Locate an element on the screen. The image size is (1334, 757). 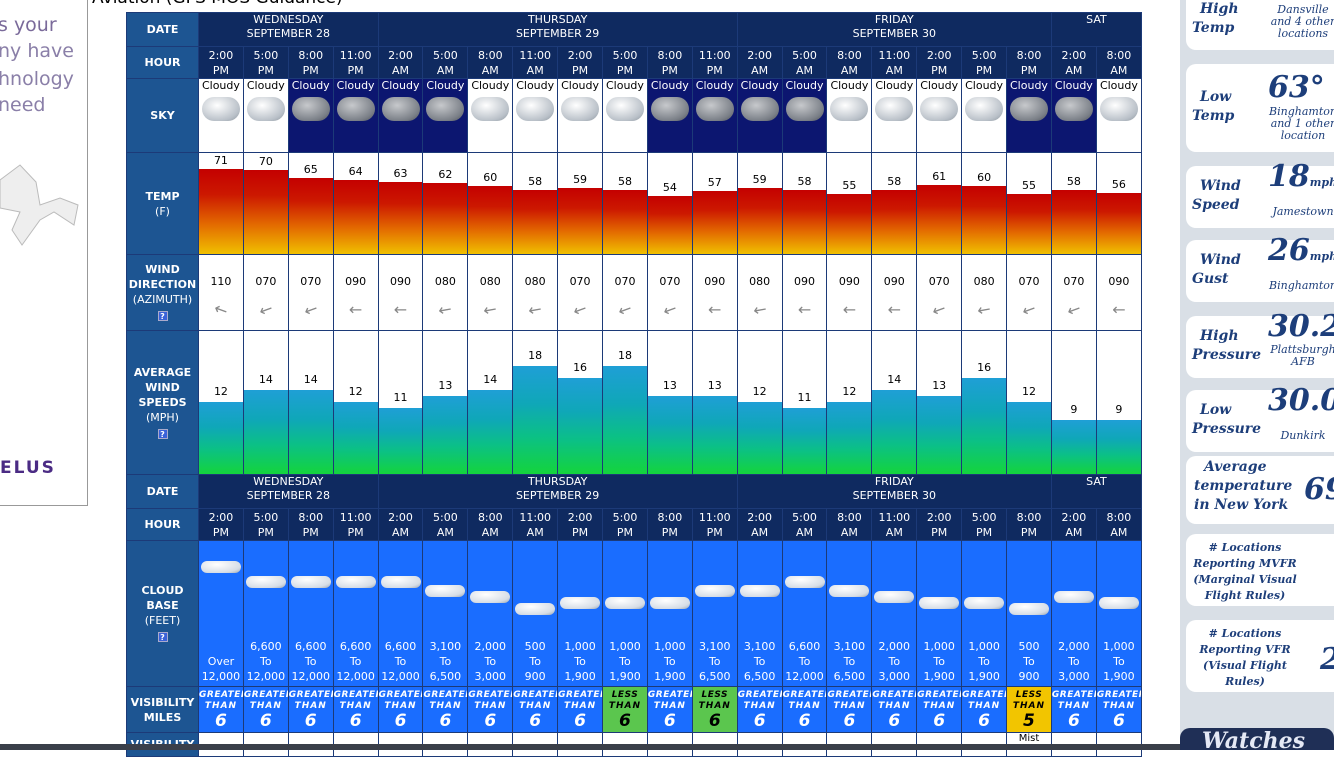
summary-card: Average temperature in New York 69 is located at coordinates (1260, 490).